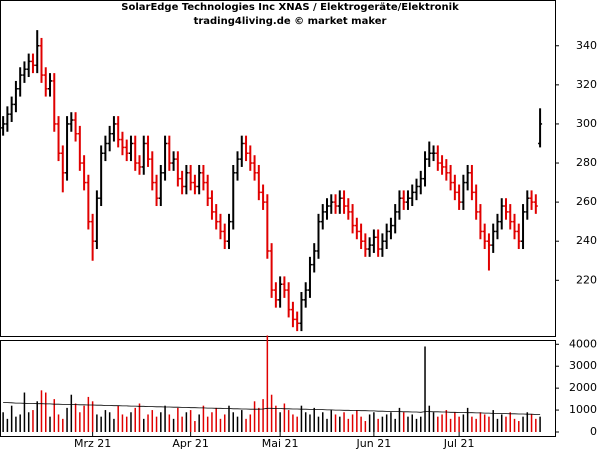 The image size is (600, 450). I want to click on y2-tick-label: 0, so click(593, 431).